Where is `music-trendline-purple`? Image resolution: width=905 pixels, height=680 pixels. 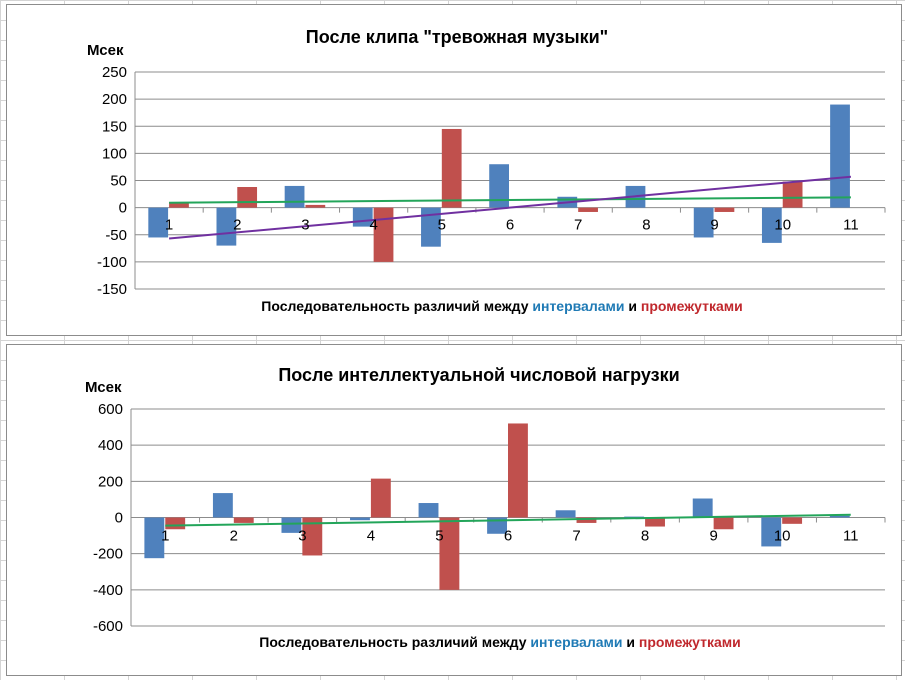
music-trendline-purple is located at coordinates (510, 207).